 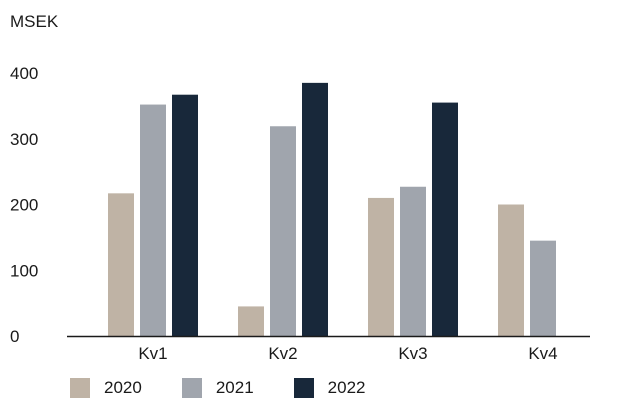 What do you see at coordinates (24, 205) in the screenshot?
I see `y-tick-label-200: 200` at bounding box center [24, 205].